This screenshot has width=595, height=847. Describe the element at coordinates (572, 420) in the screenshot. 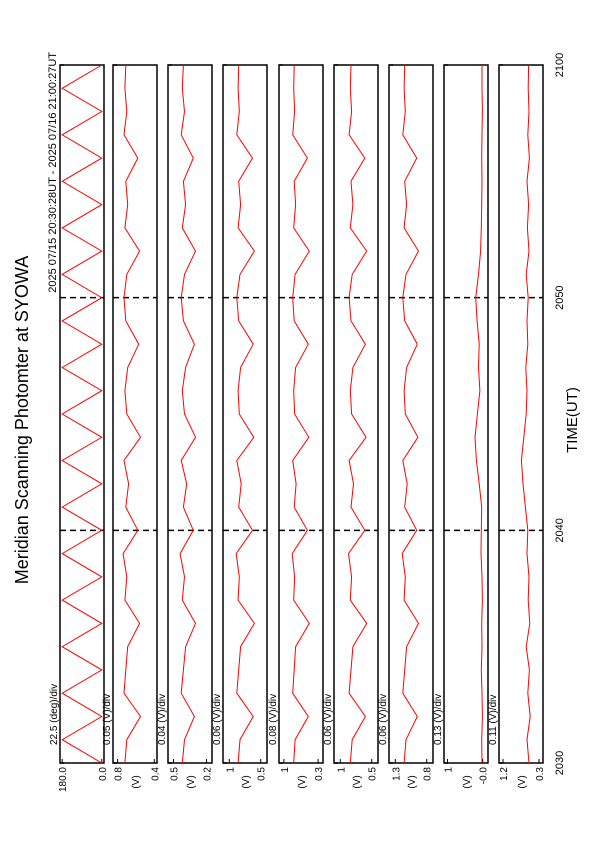

I see `x-axis-label: TIME(UT)` at that location.